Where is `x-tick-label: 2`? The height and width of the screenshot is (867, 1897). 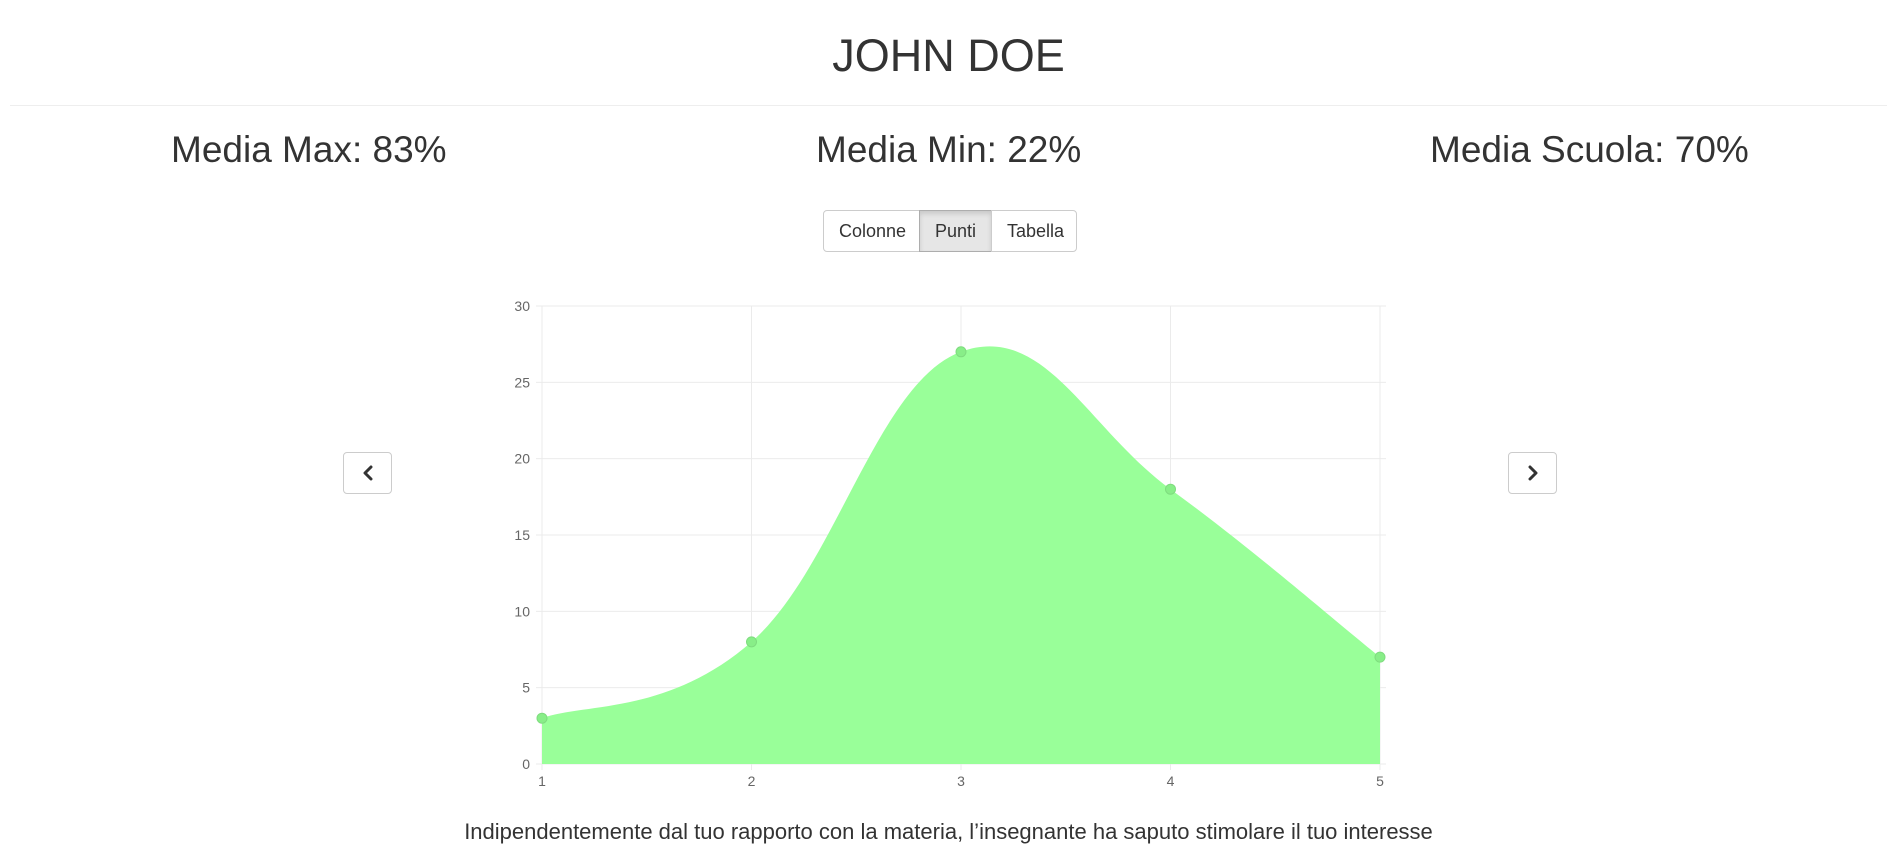
x-tick-label: 2 is located at coordinates (752, 781).